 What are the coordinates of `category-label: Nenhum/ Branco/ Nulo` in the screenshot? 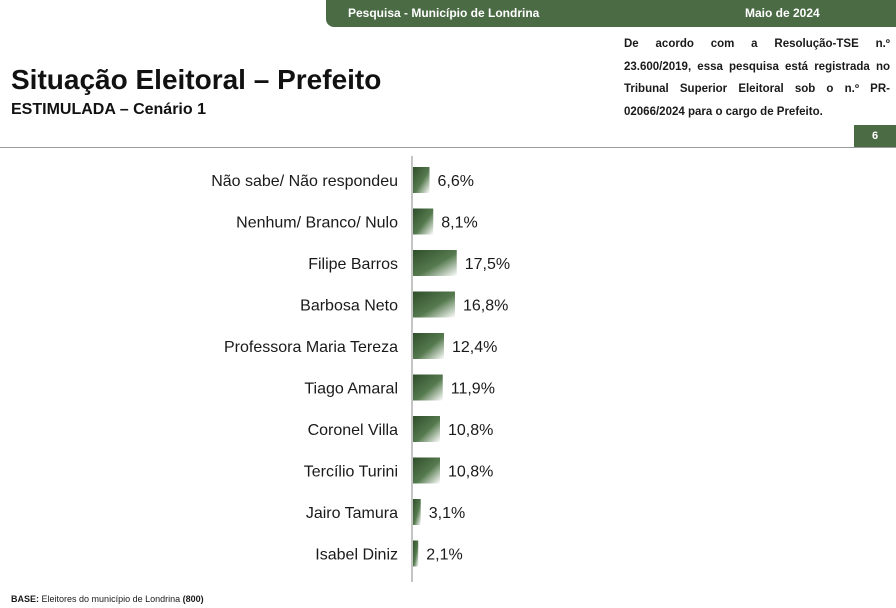 It's located at (317, 223).